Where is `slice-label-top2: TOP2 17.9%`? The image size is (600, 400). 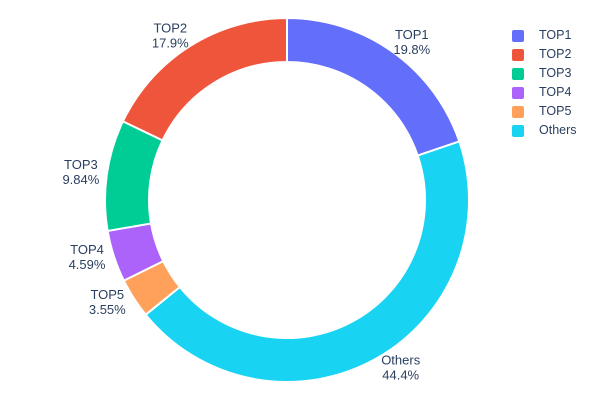 slice-label-top2: TOP2 17.9% is located at coordinates (170, 35).